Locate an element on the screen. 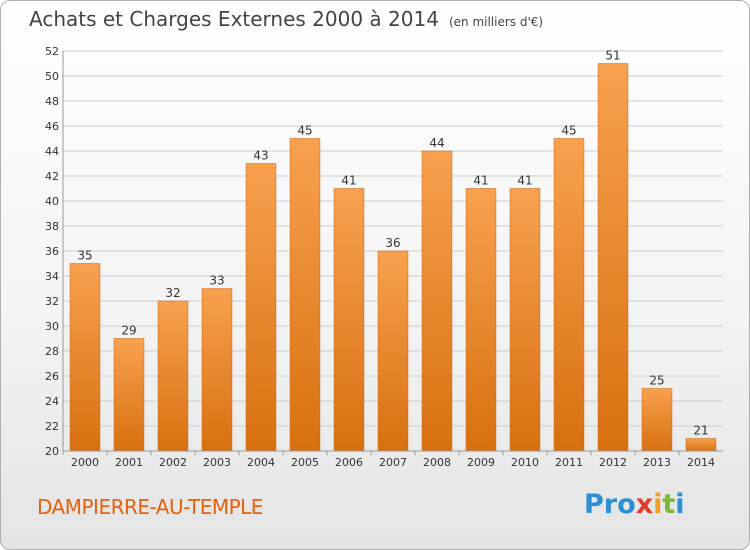 This screenshot has height=550, width=750. x-tick-label: 2007 is located at coordinates (393, 462).